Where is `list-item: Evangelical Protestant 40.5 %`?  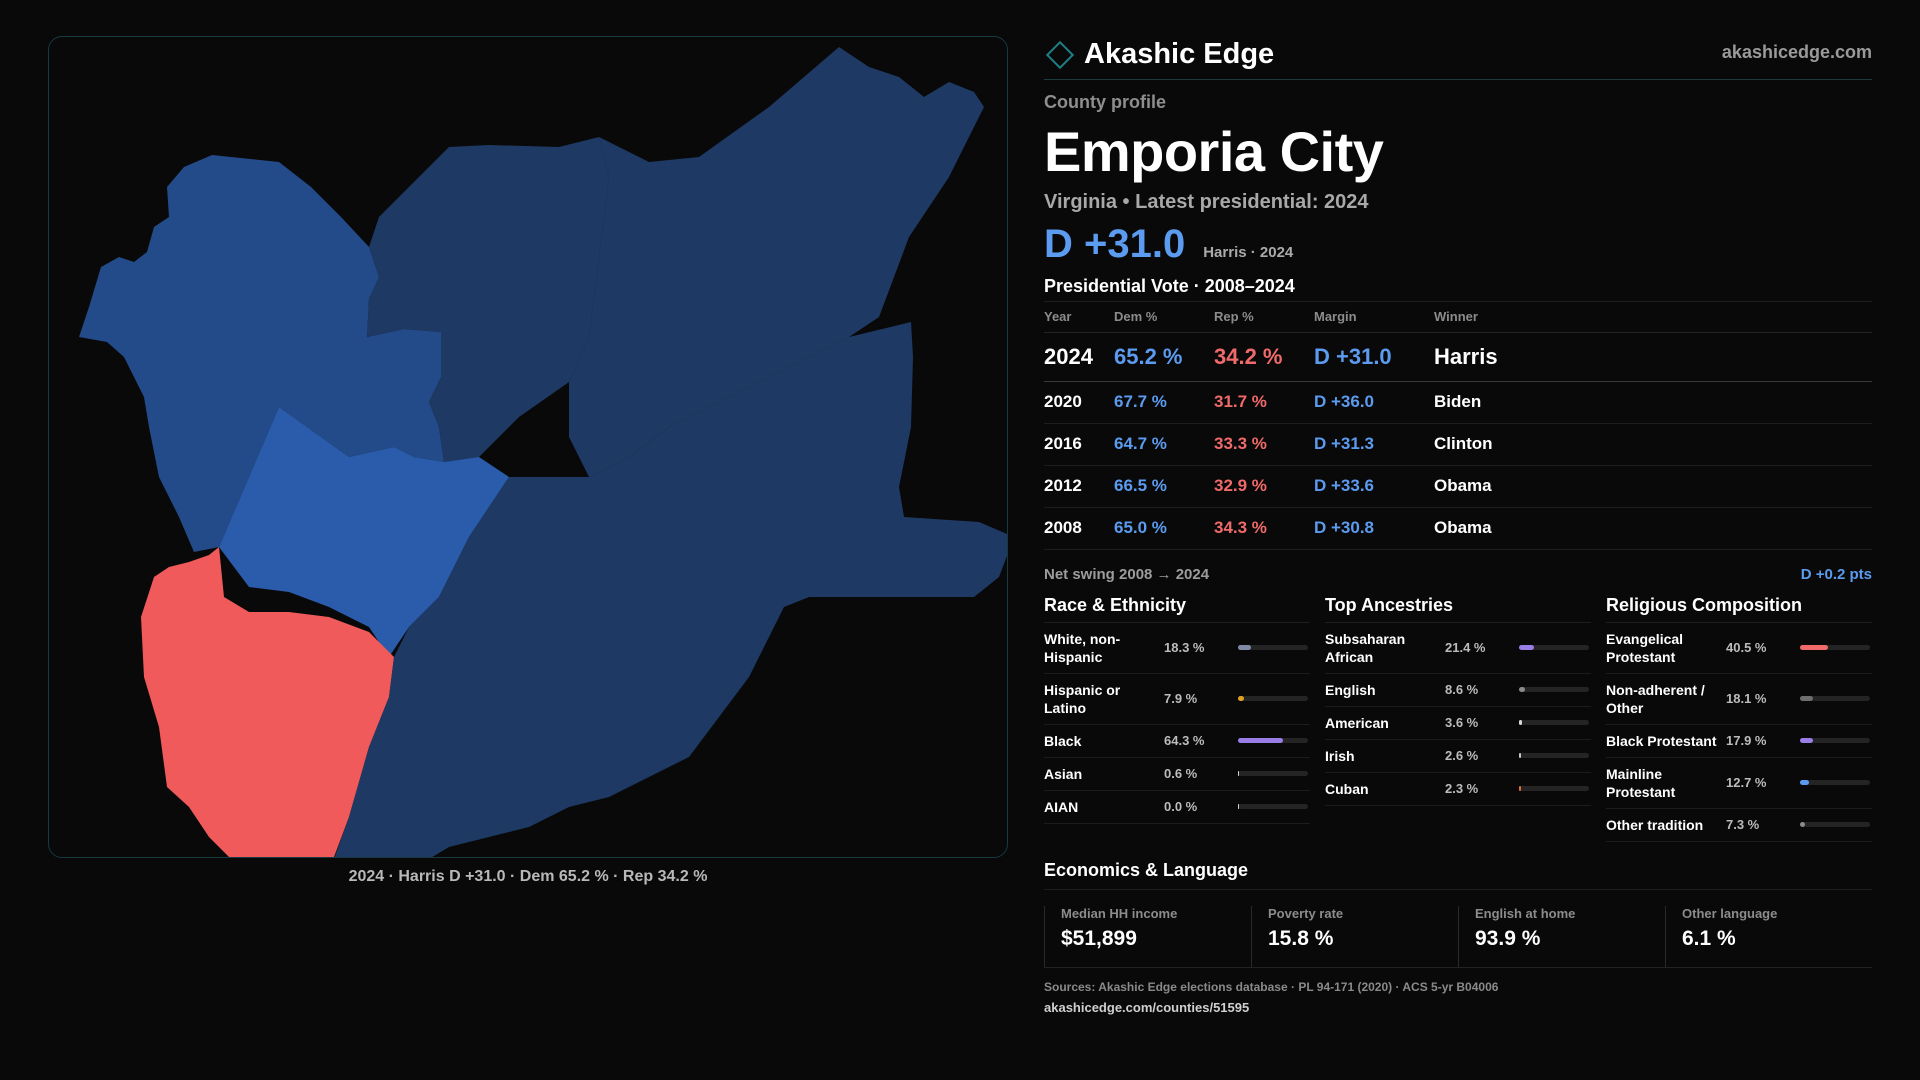
list-item: Evangelical Protestant 40.5 % is located at coordinates (1739, 648).